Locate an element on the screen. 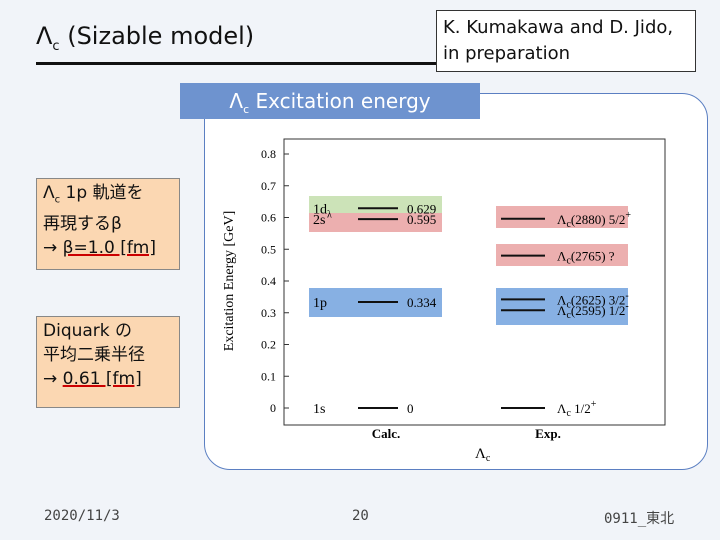  x-axis-main-label: Λc is located at coordinates (483, 455).